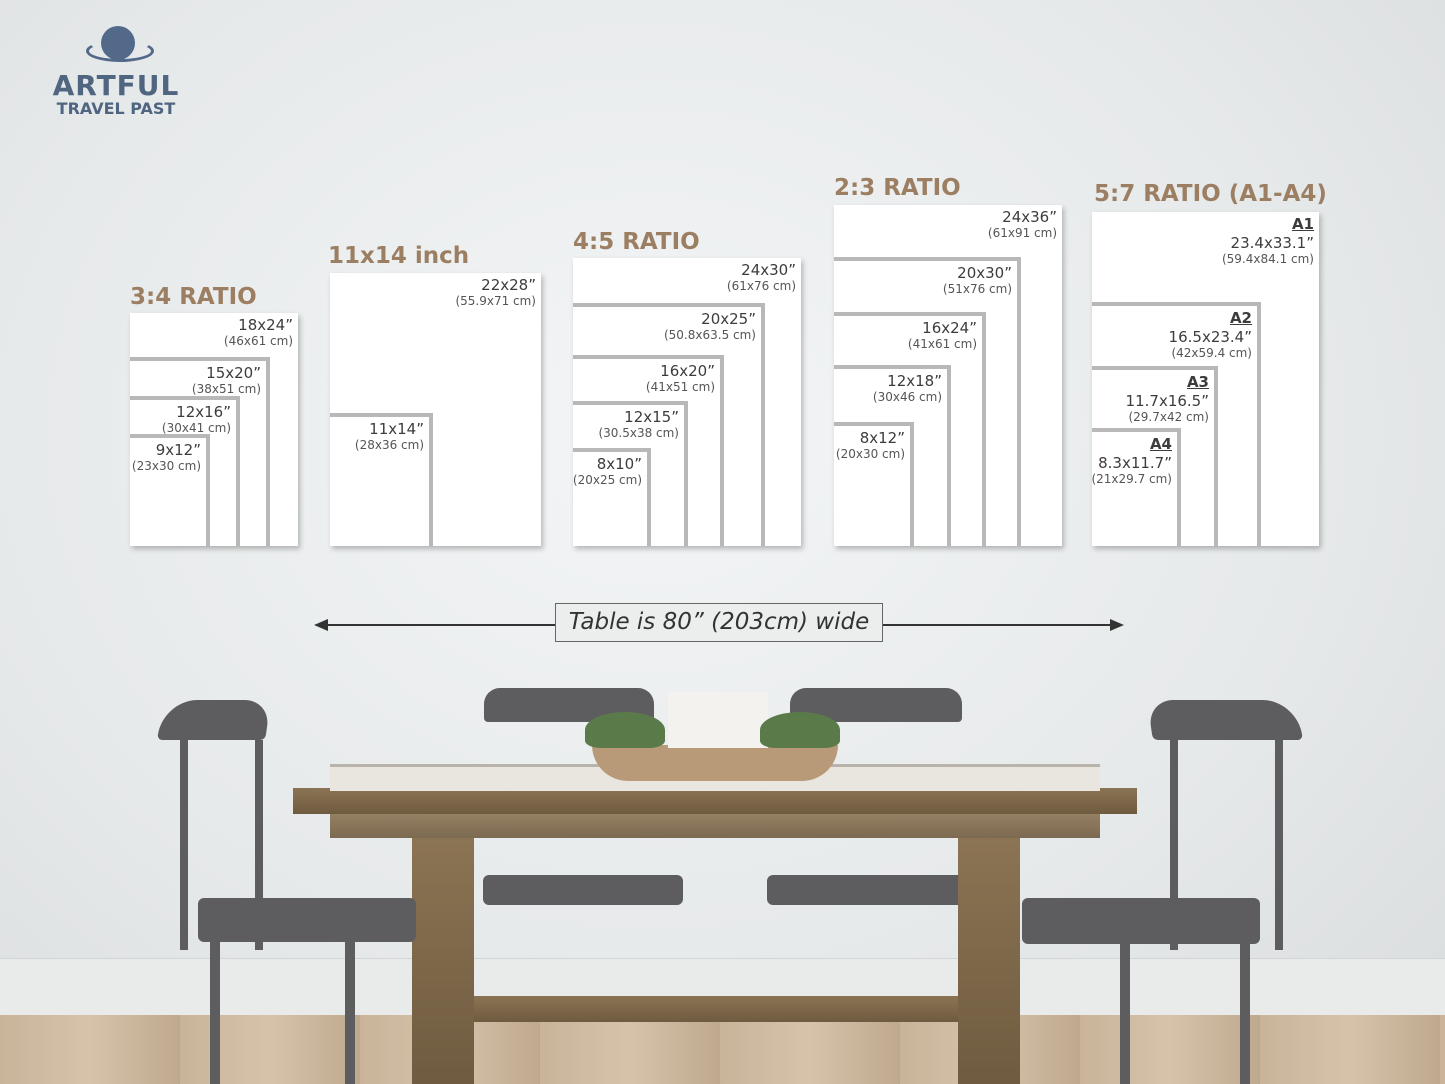 This screenshot has height=1084, width=1445. I want to click on frame-outline: 12x18” (30x46 cm), so click(892, 455).